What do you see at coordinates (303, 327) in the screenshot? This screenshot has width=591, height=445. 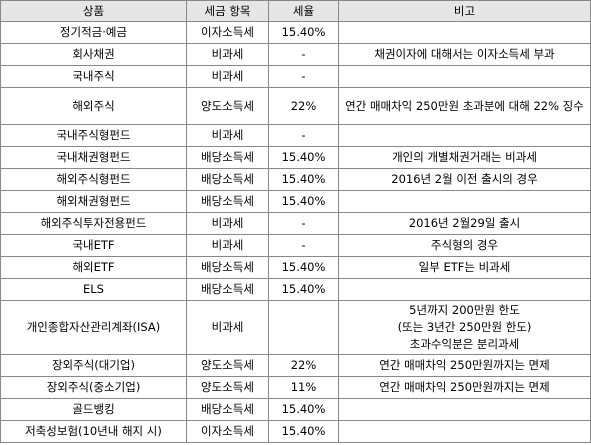 I see `cell-rate` at bounding box center [303, 327].